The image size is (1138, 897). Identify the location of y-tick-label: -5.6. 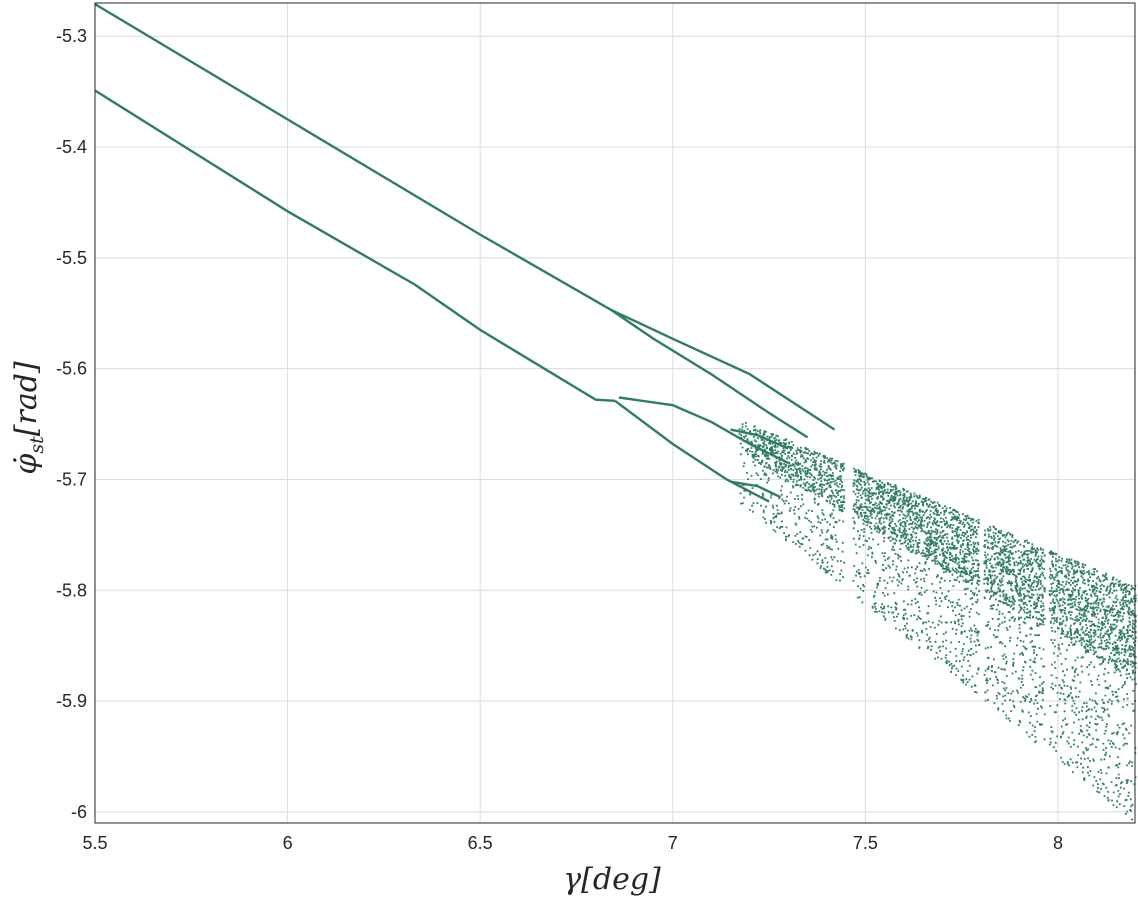
(71, 369).